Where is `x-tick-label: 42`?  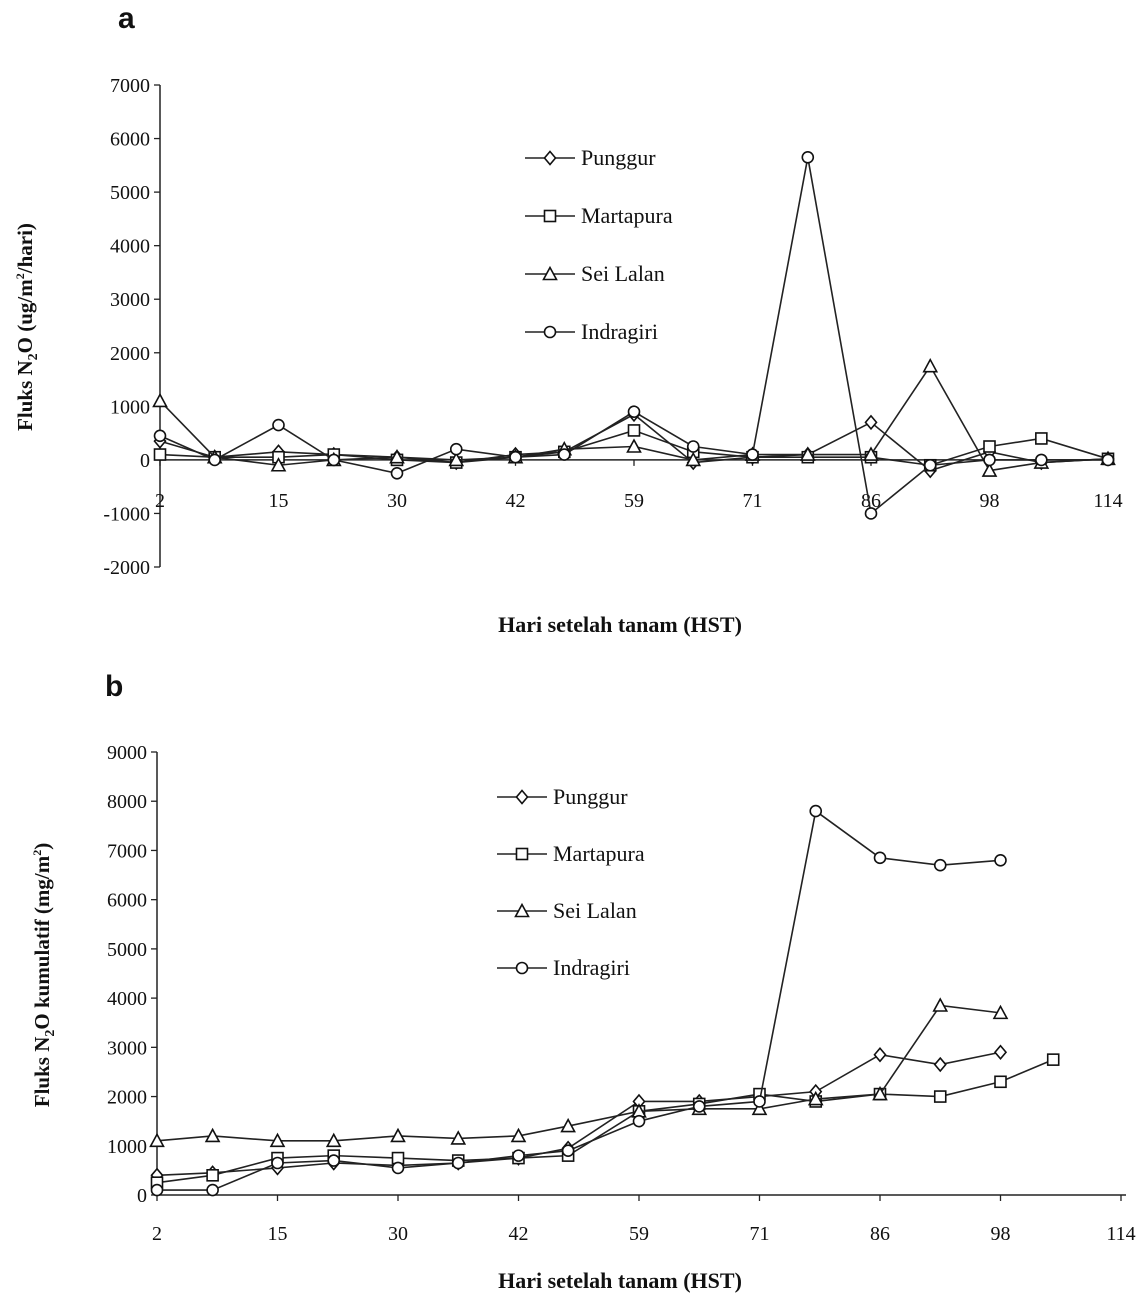
x-tick-label: 42 is located at coordinates (516, 501).